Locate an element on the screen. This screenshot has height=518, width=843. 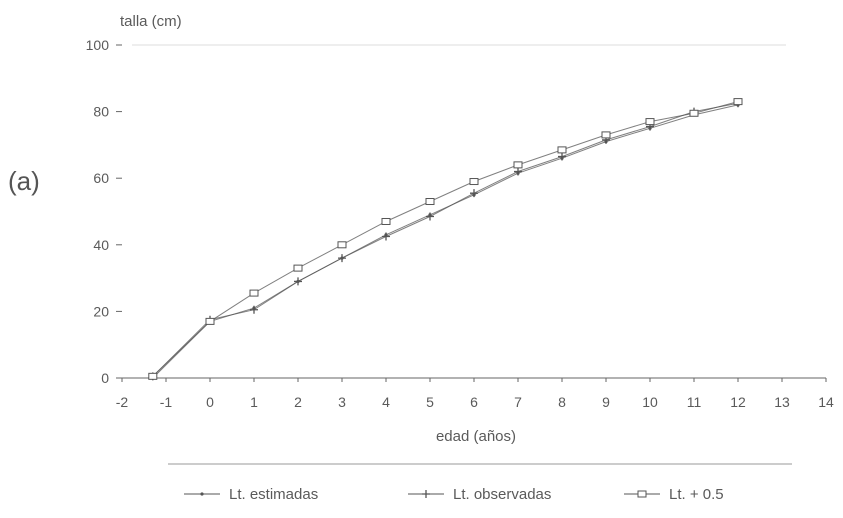
y-tick-label: 0 is located at coordinates (105, 378).